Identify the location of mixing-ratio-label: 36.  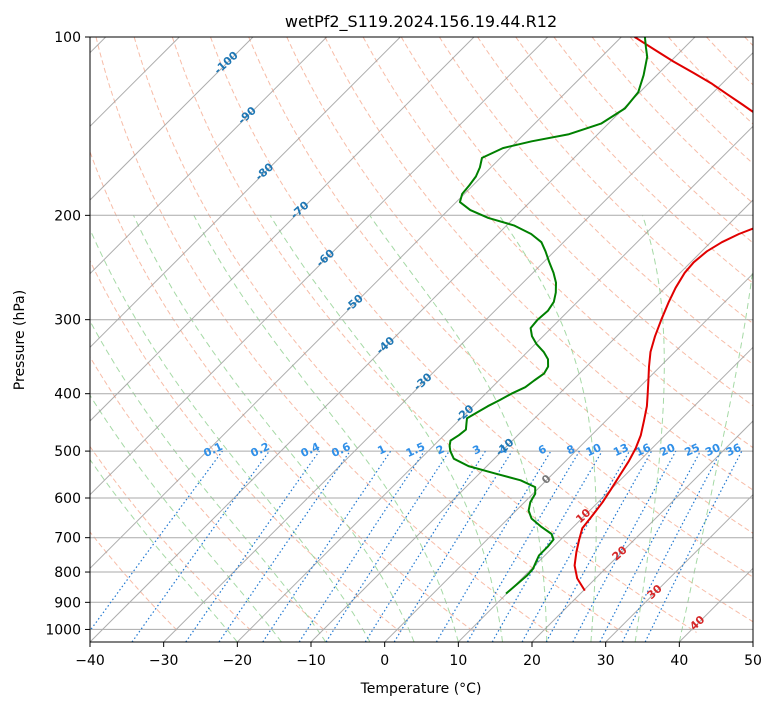
(734, 450).